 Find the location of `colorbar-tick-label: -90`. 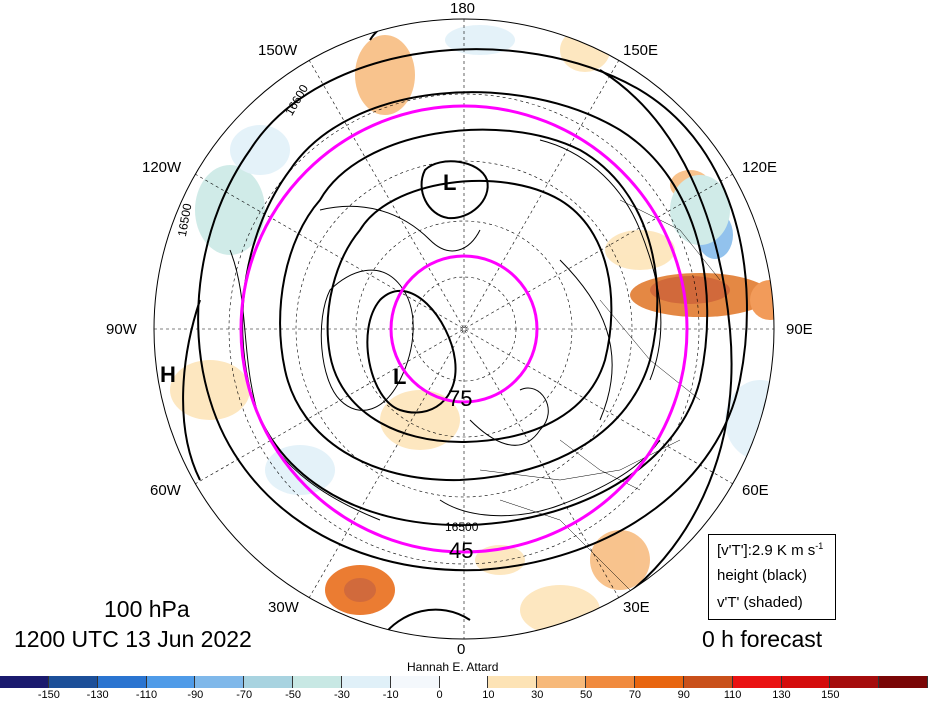

colorbar-tick-label: -90 is located at coordinates (195, 695).